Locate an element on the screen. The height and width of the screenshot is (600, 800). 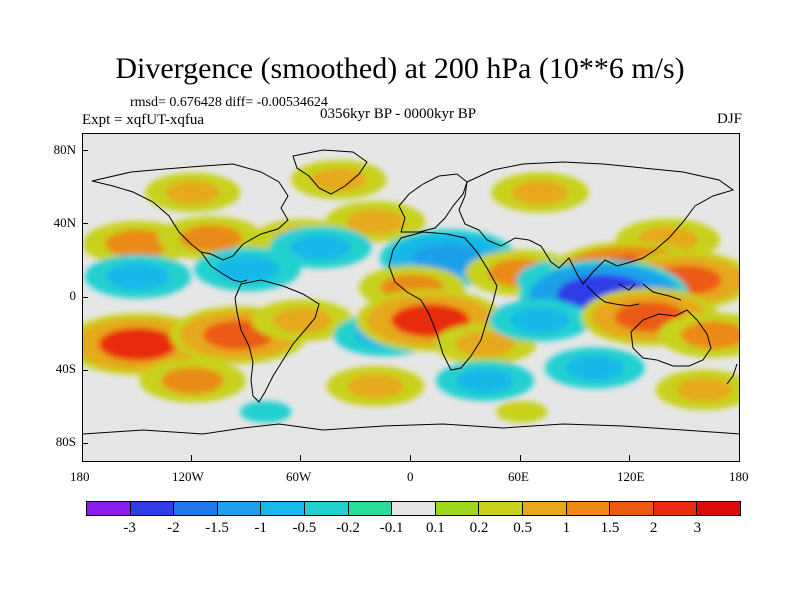
colorbar-label: -0.2 is located at coordinates (348, 528).